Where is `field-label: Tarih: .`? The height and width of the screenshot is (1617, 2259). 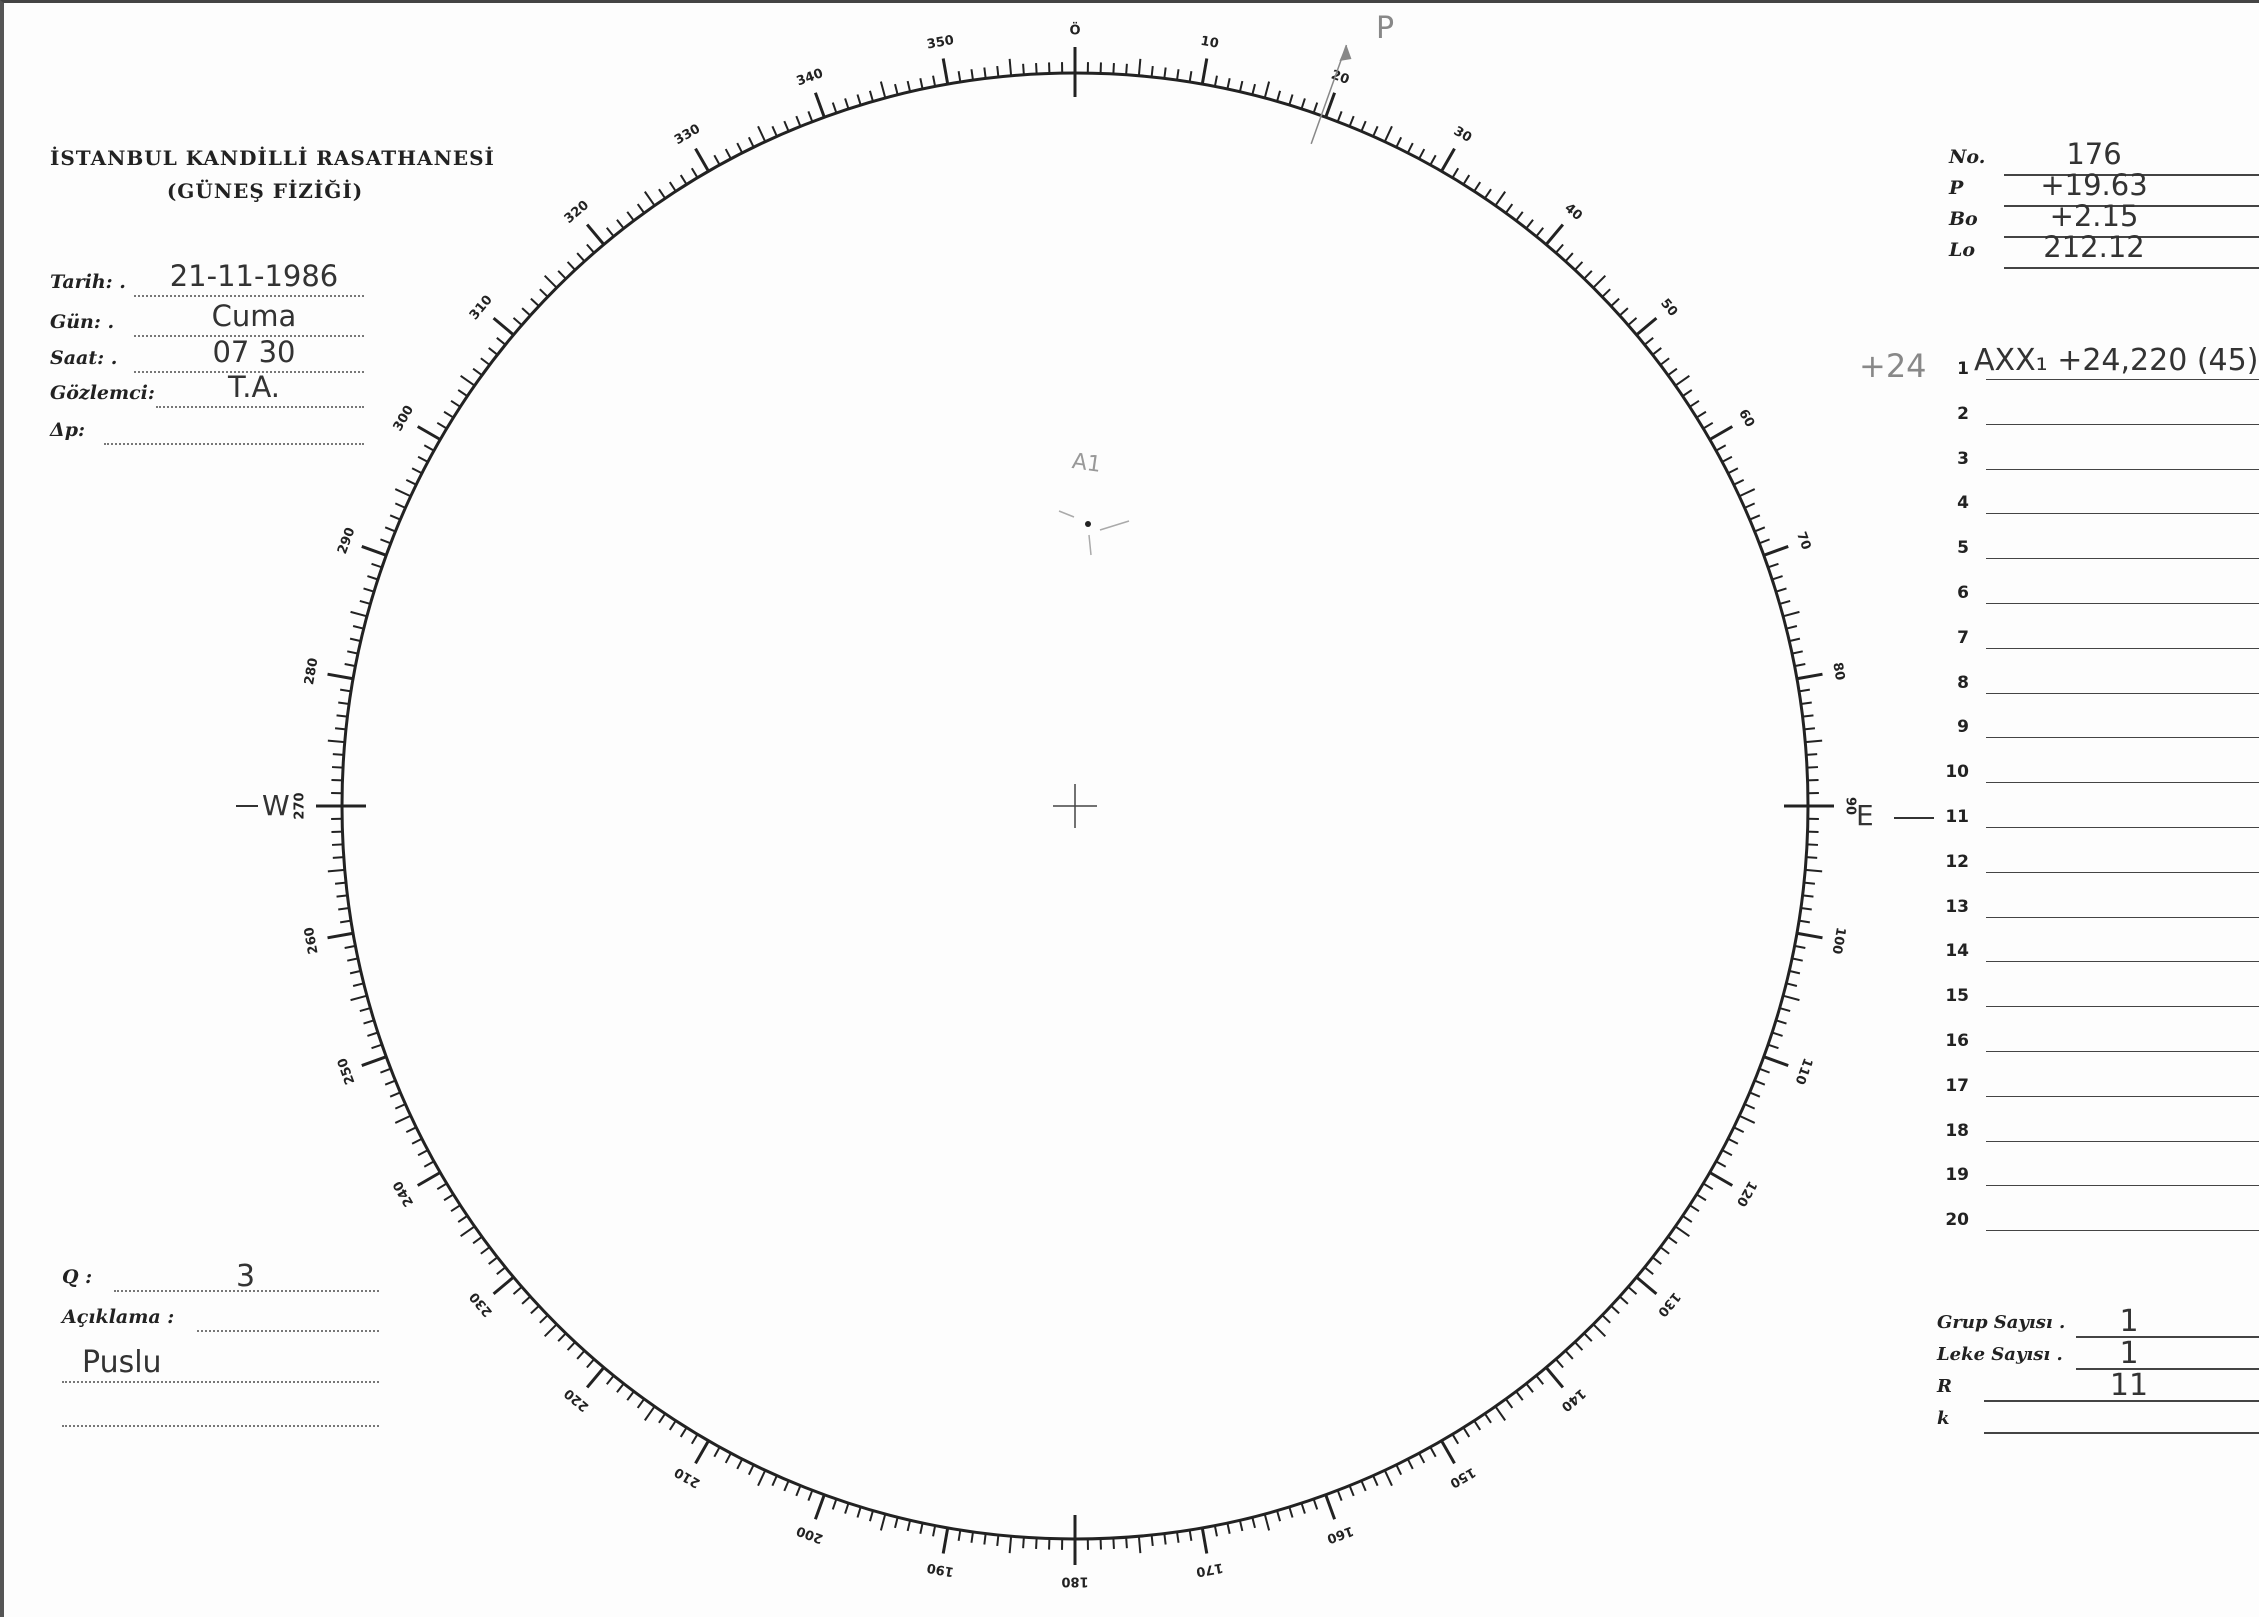 field-label: Tarih: . is located at coordinates (88, 282).